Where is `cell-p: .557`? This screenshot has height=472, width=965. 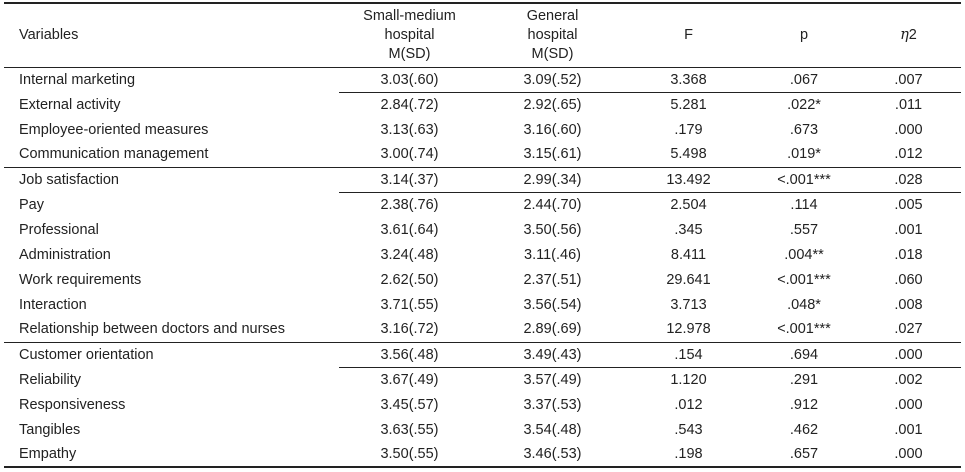 cell-p: .557 is located at coordinates (804, 229).